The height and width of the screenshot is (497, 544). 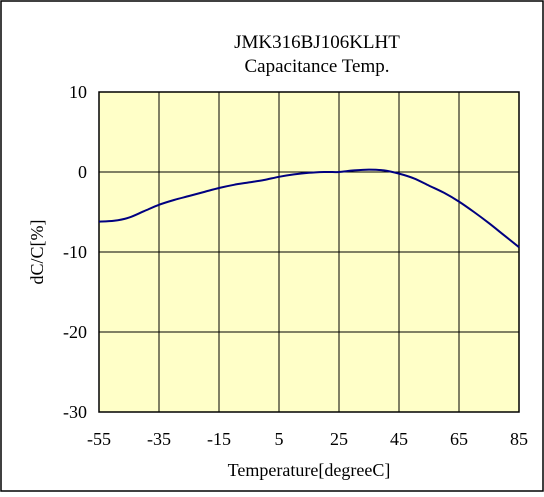 I want to click on x-tick-label: -35, so click(x=159, y=439).